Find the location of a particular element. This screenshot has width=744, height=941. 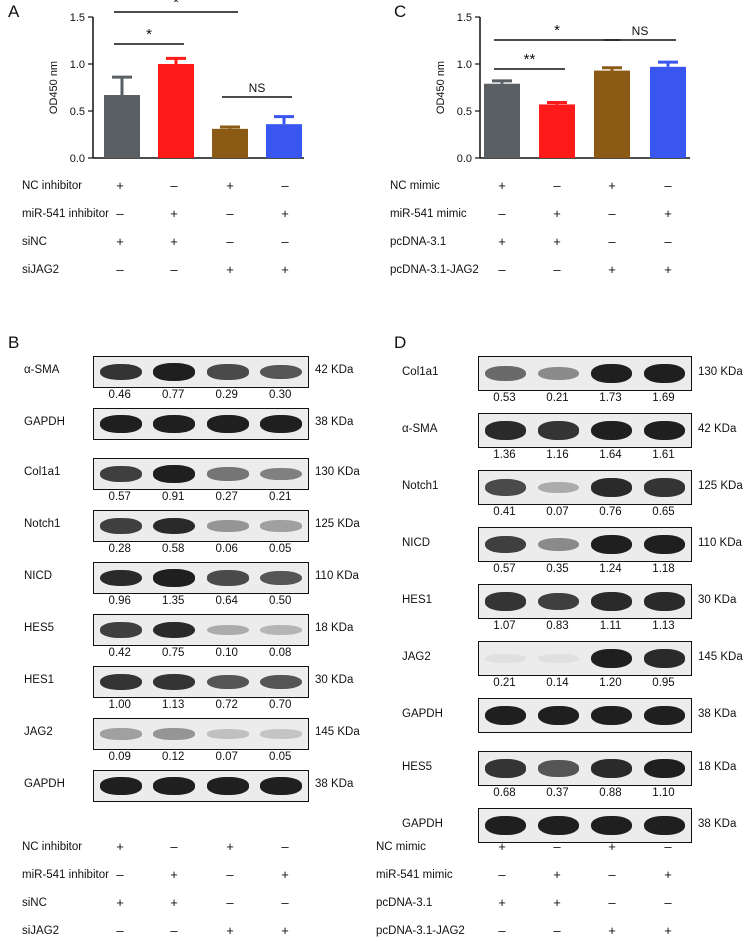

band-density-value: 0.88 is located at coordinates (610, 793).